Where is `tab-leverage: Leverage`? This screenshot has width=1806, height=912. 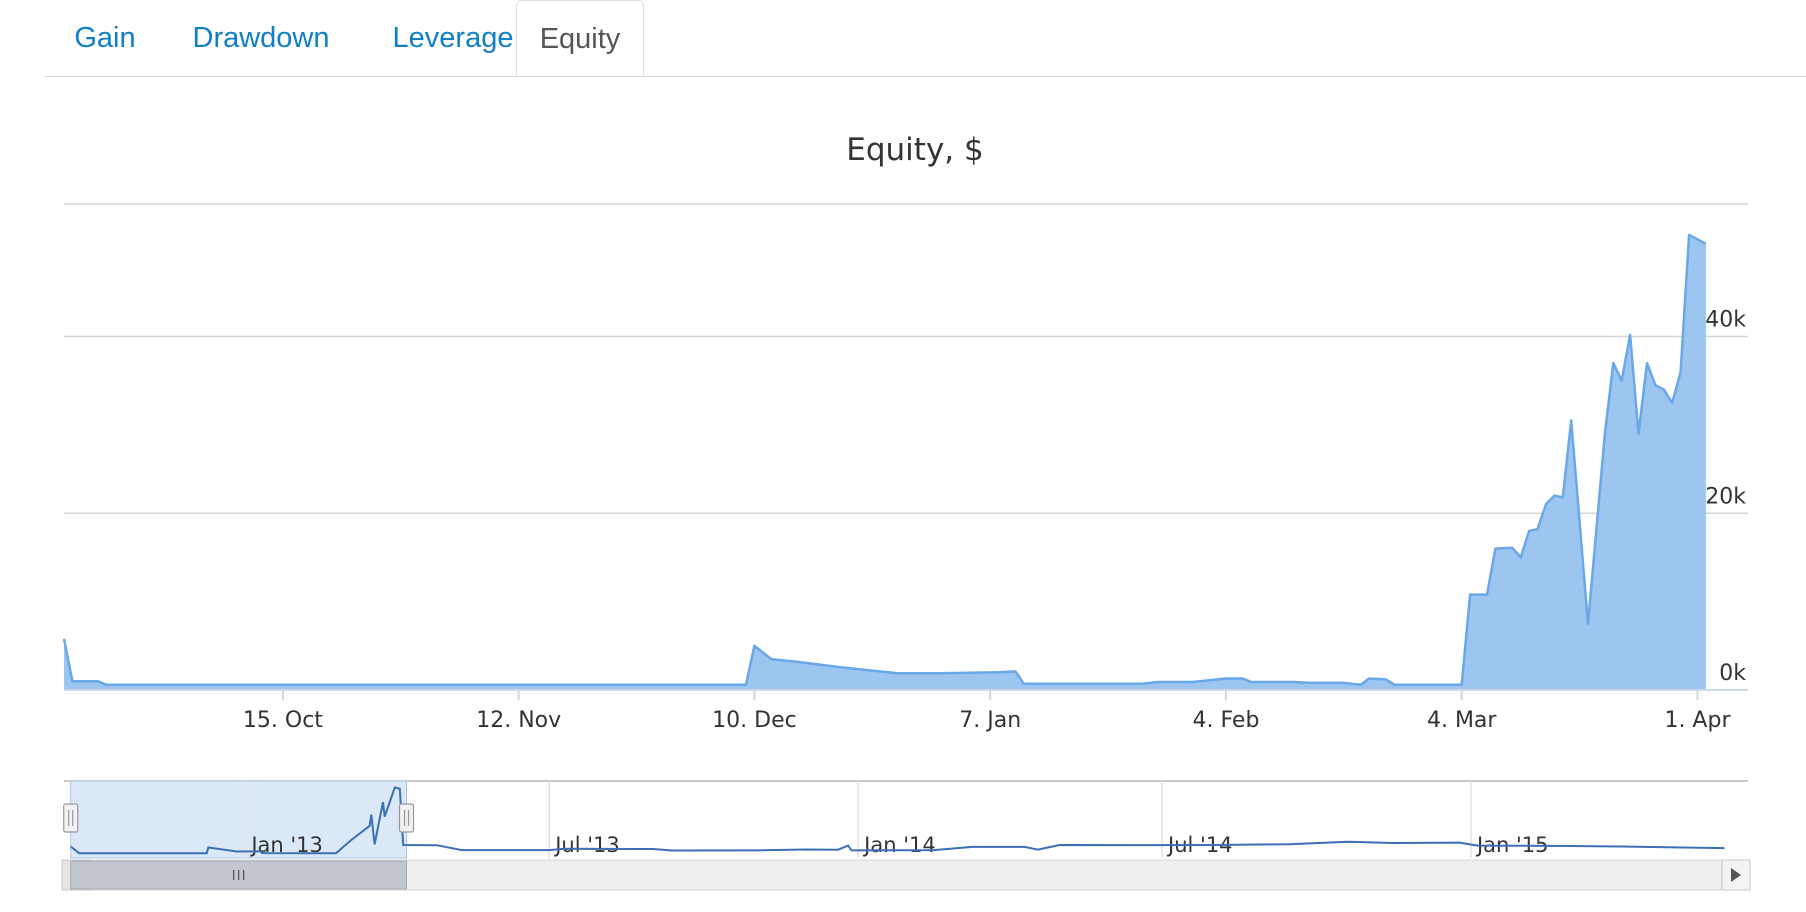
tab-leverage: Leverage is located at coordinates (453, 38).